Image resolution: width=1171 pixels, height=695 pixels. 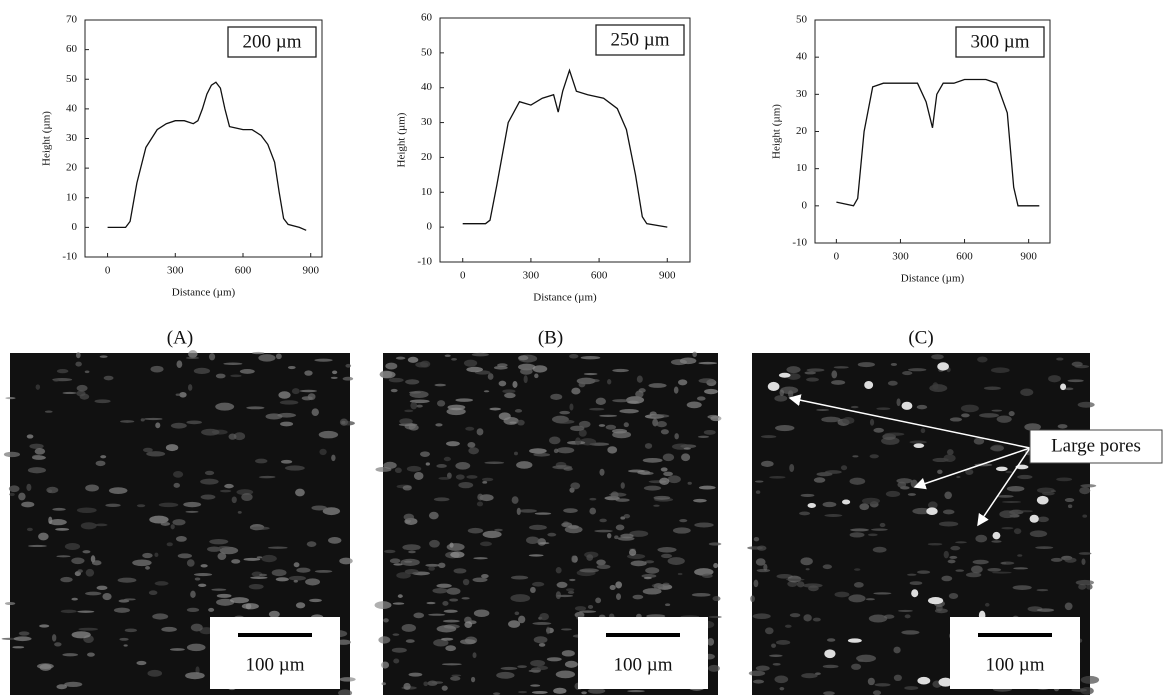 What do you see at coordinates (1000, 42) in the screenshot?
I see `annotation-box` at bounding box center [1000, 42].